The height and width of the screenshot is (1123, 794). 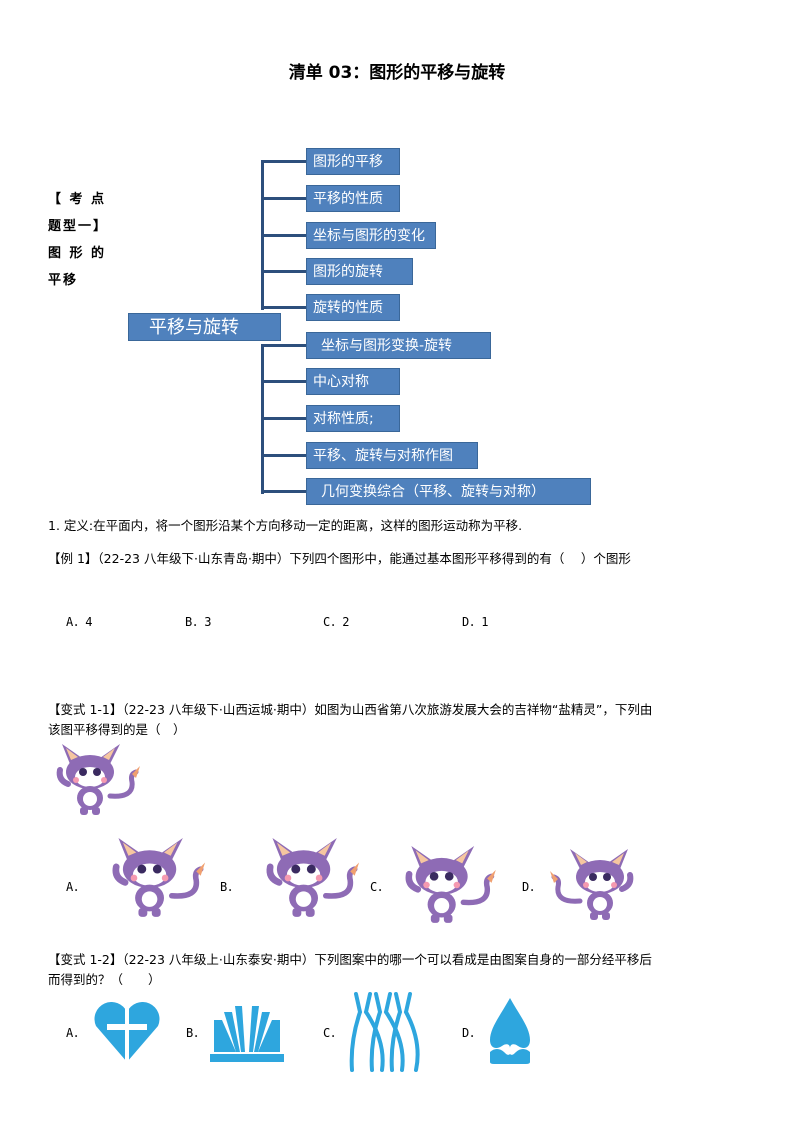 What do you see at coordinates (446, 887) in the screenshot?
I see `mascot-option-c-image` at bounding box center [446, 887].